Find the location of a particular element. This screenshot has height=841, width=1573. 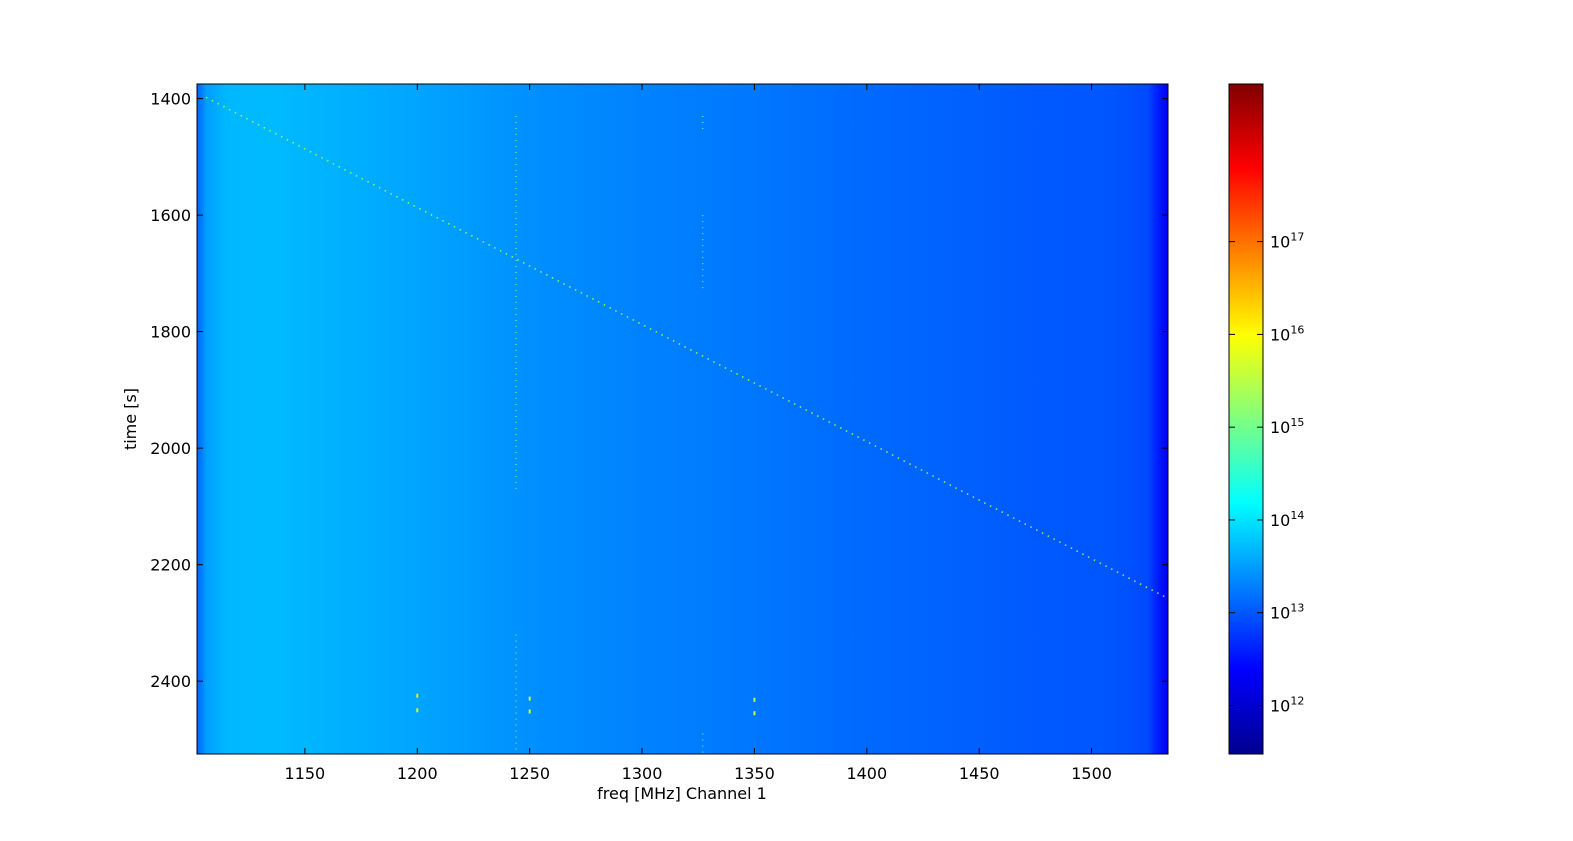

x-tick-label: 1350 is located at coordinates (754, 773).